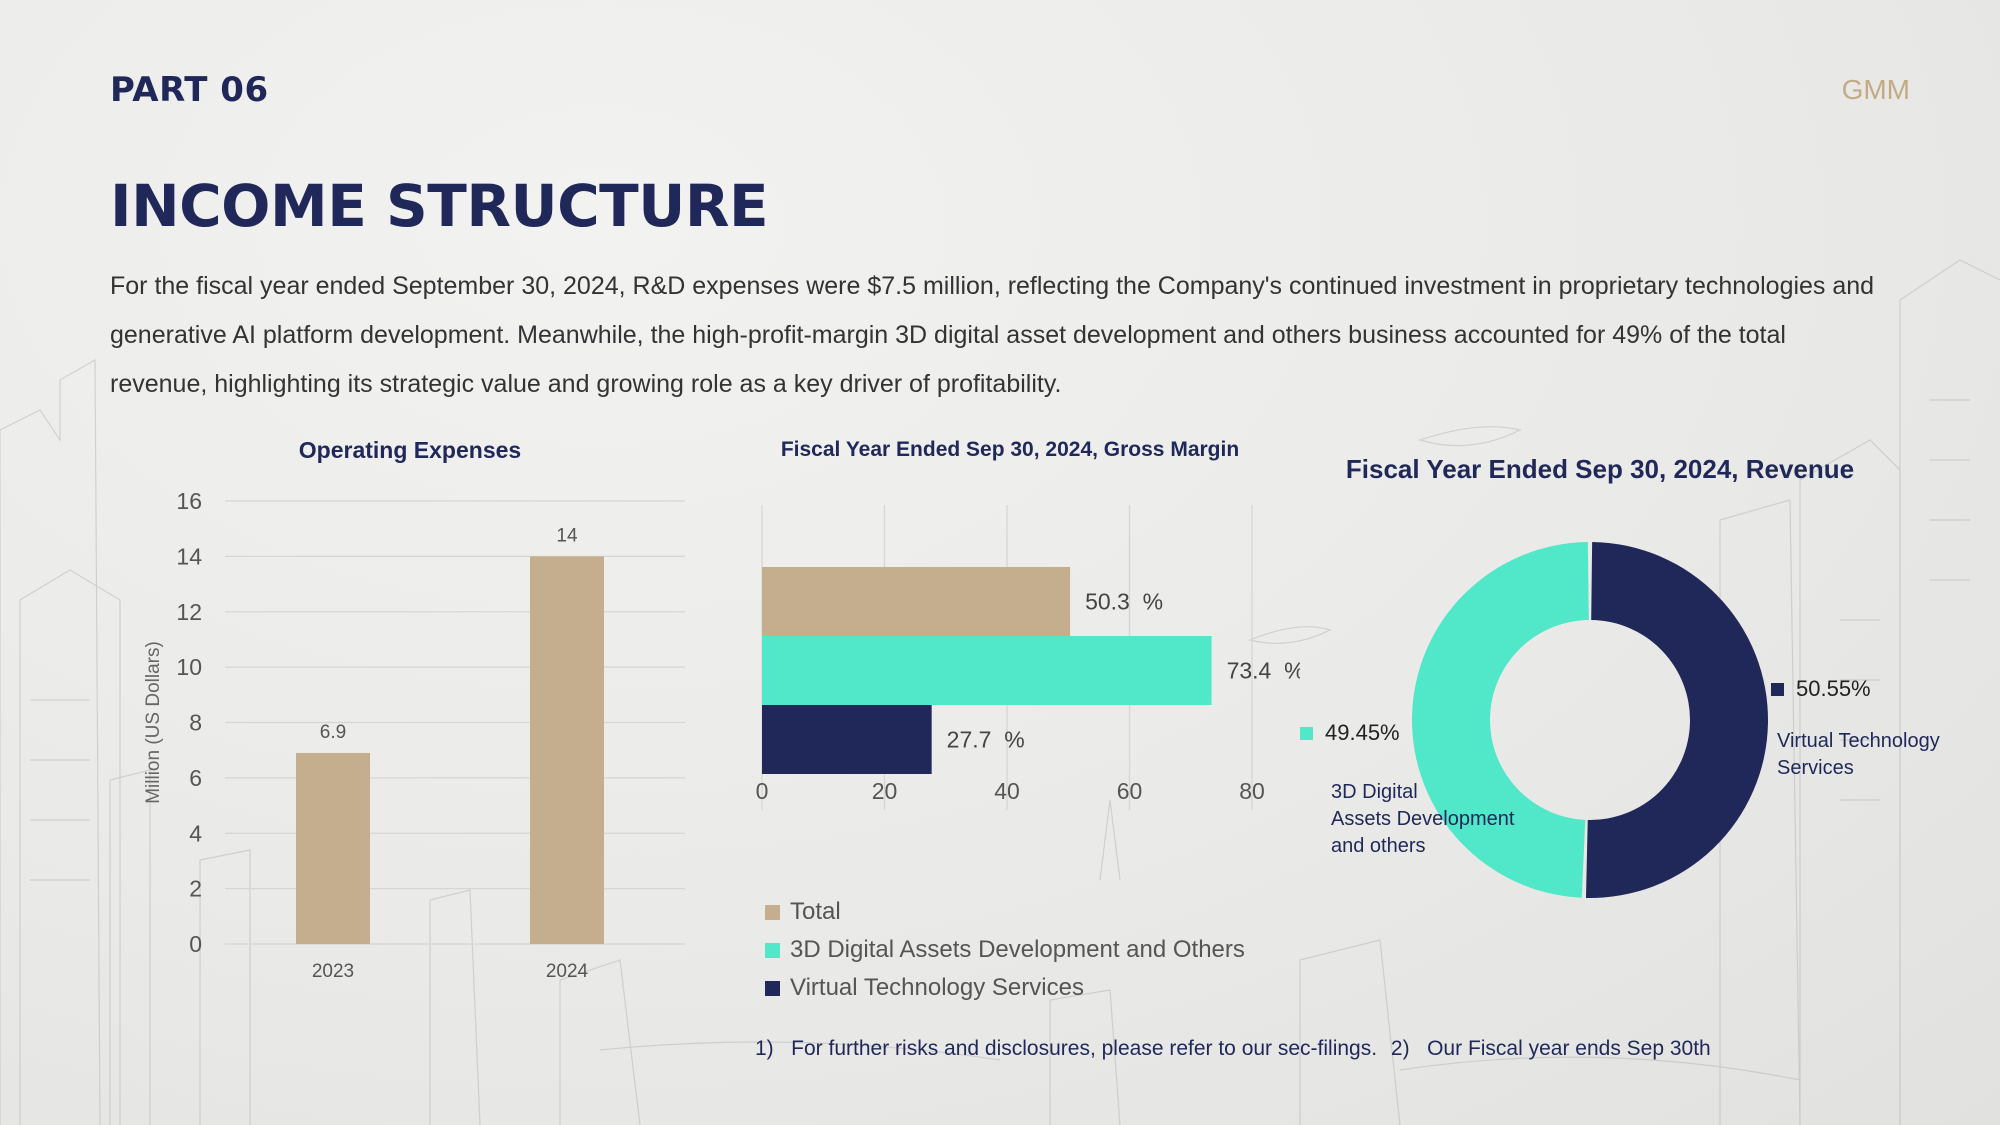  What do you see at coordinates (885, 791) in the screenshot?
I see `gm-x-tick-label: 20` at bounding box center [885, 791].